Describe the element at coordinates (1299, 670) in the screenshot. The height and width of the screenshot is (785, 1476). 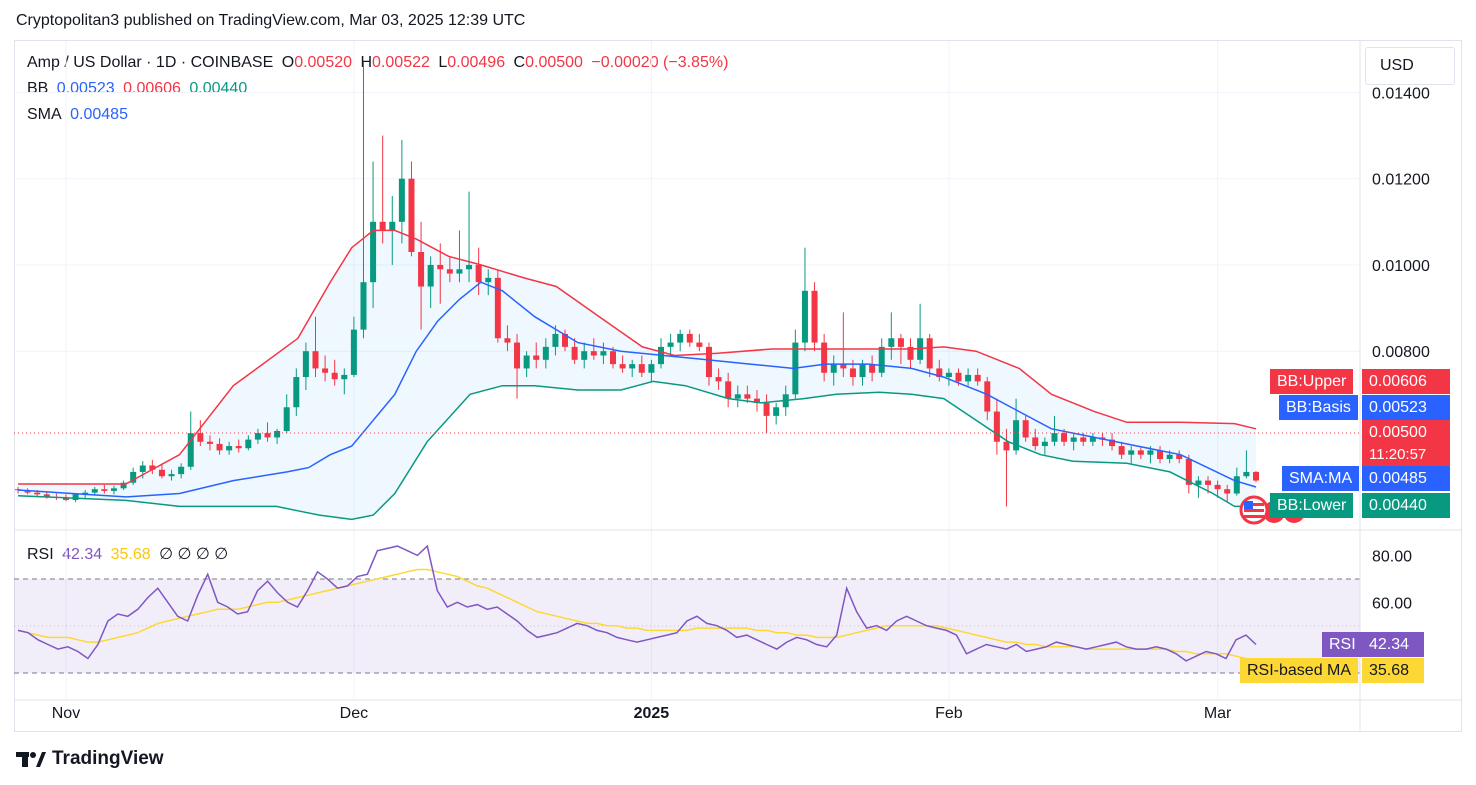
I see `rsi-ma-tag-label: RSI-based MA` at that location.